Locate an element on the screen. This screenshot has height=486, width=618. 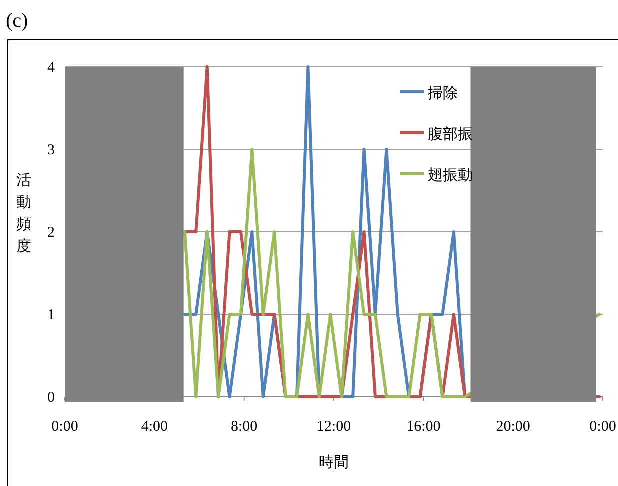
x-tick-label: 8:00 is located at coordinates (244, 427).